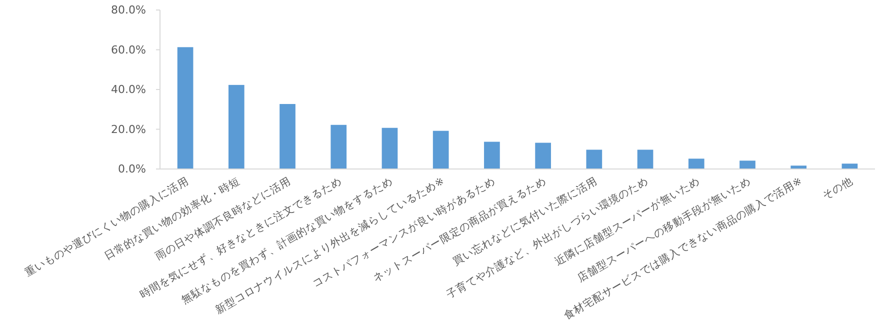  What do you see at coordinates (838, 188) in the screenshot?
I see `x-tick-label: その他` at bounding box center [838, 188].